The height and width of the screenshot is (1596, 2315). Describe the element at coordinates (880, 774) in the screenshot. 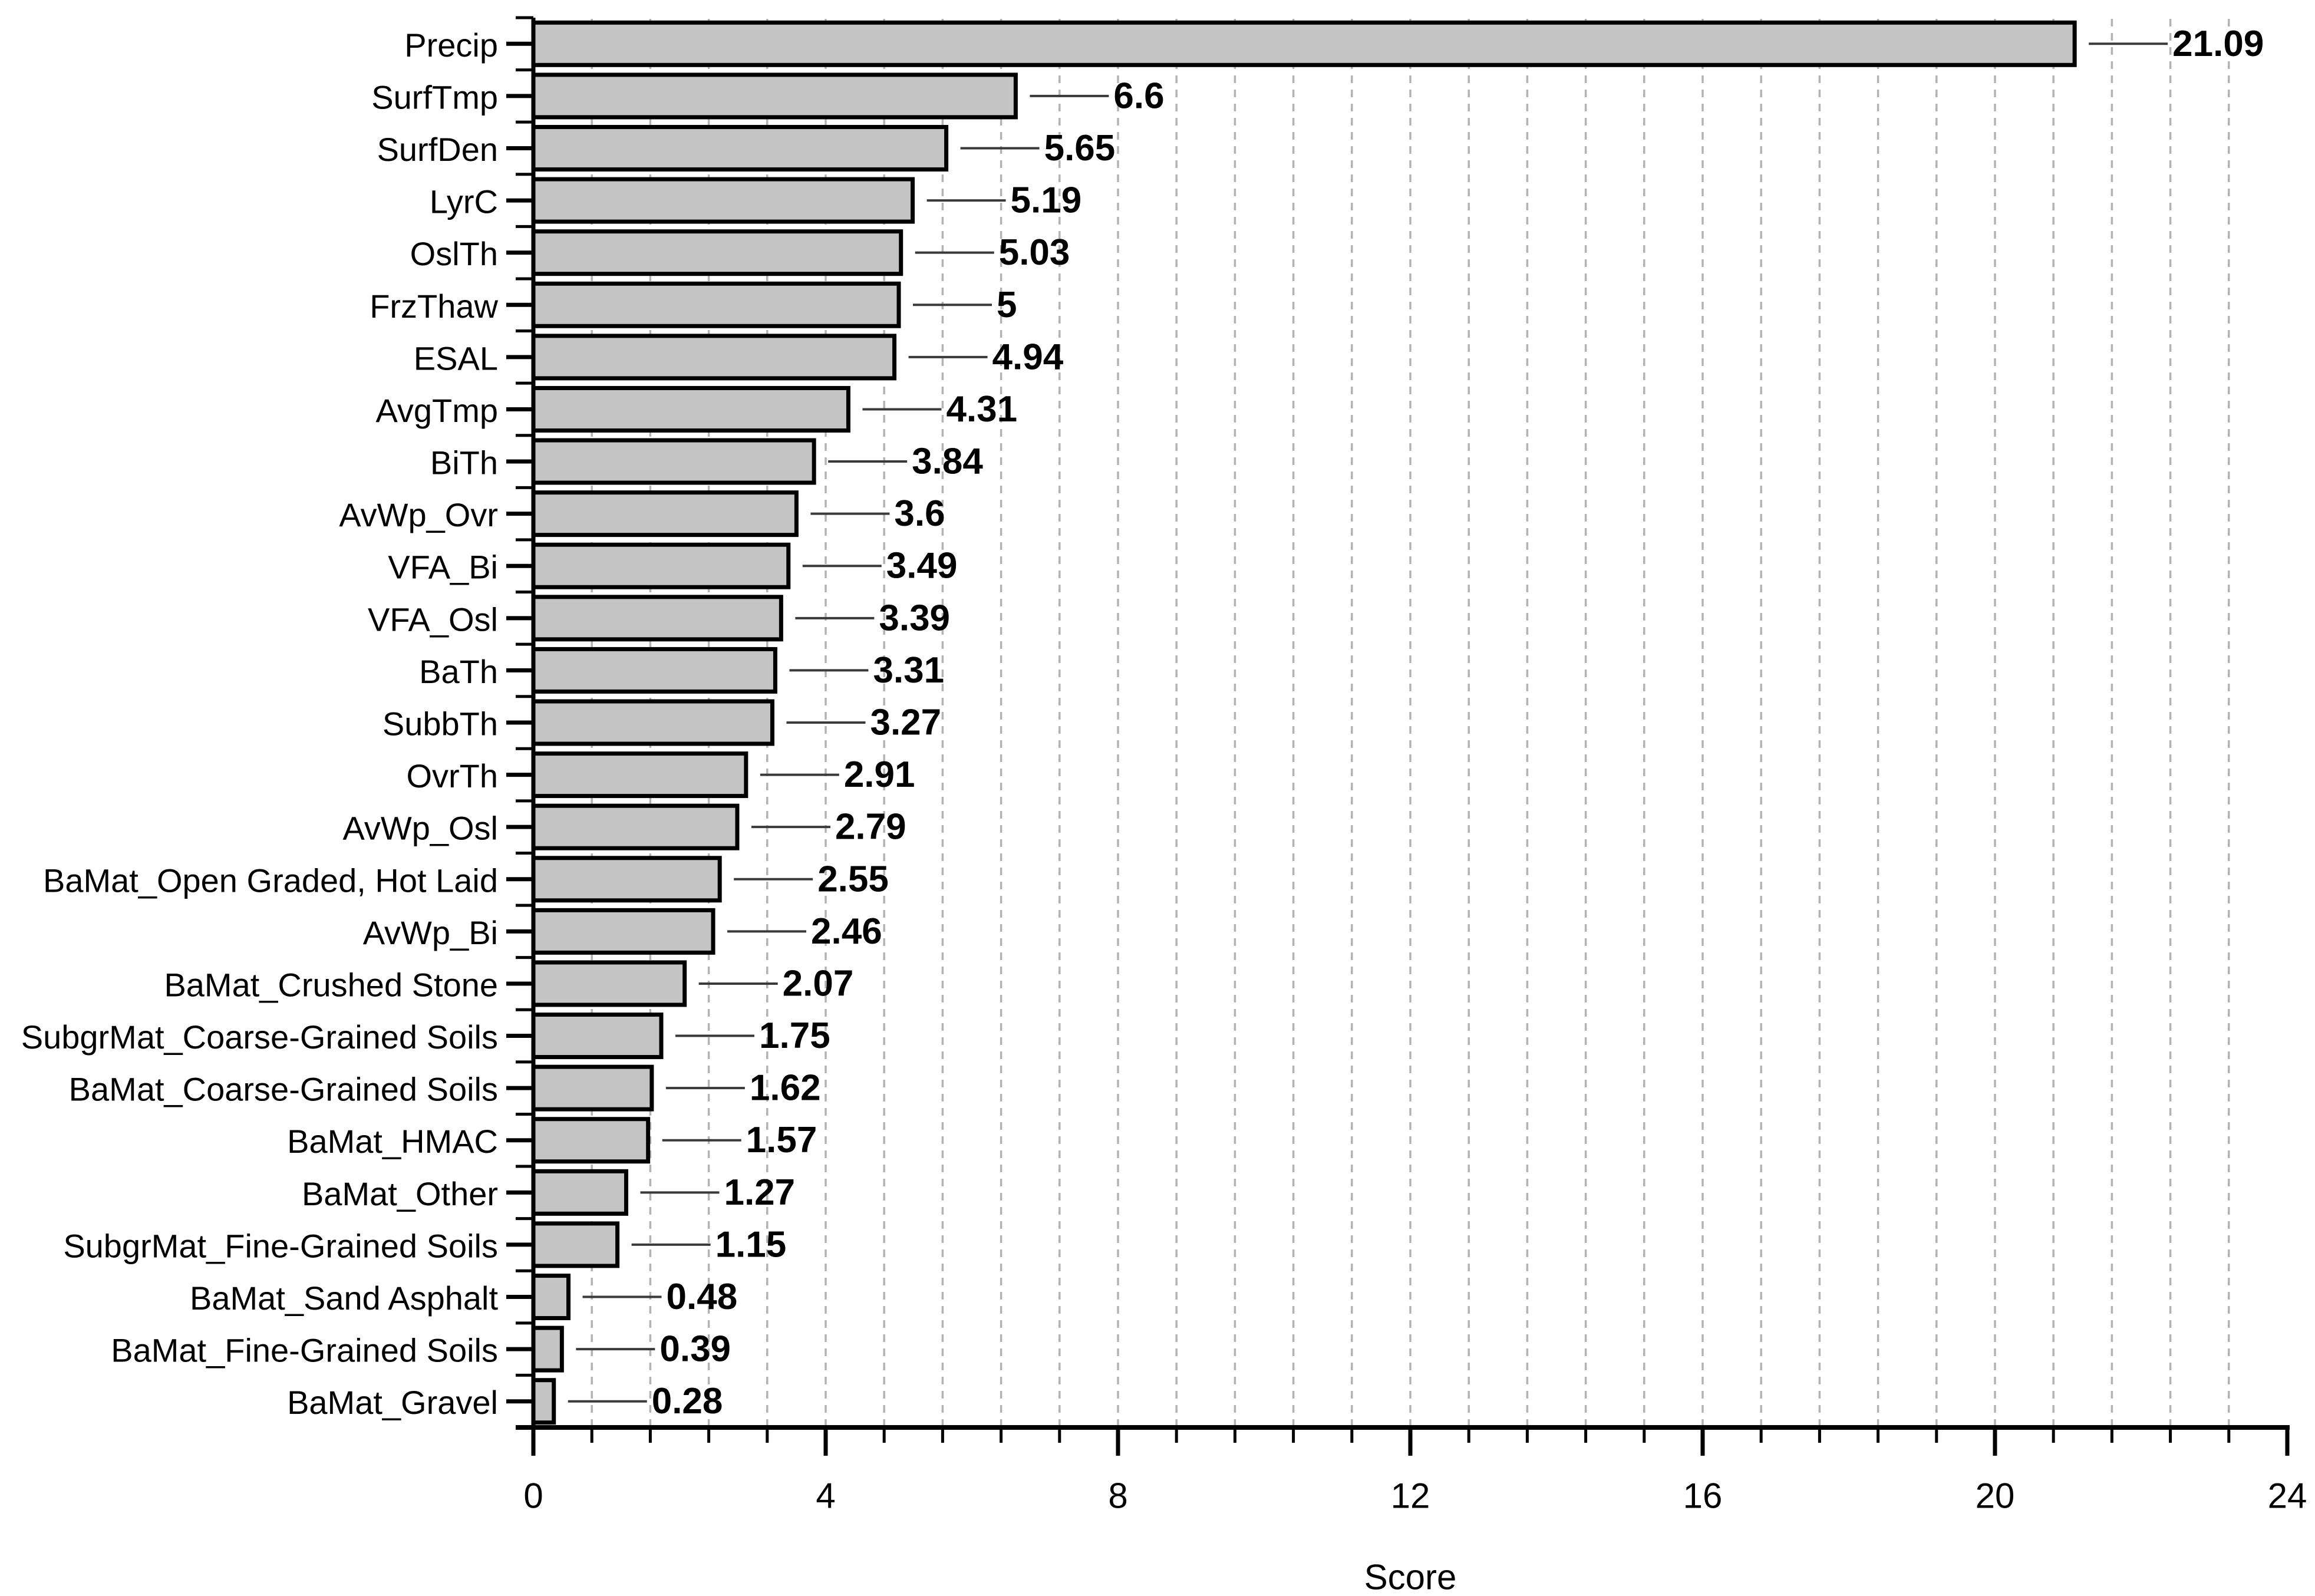

I see `bar-value-label: 2.91` at that location.